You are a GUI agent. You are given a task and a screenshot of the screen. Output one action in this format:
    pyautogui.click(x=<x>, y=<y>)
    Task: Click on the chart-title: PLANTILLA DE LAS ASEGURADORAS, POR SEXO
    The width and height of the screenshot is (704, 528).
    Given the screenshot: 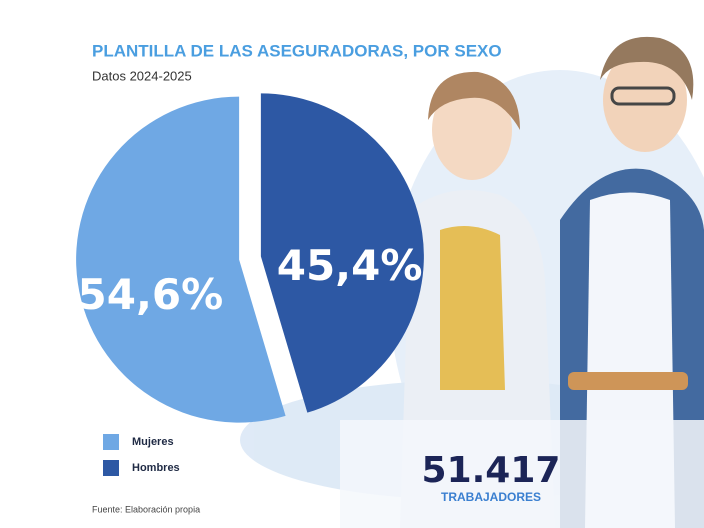 What is the action you would take?
    pyautogui.click(x=297, y=50)
    